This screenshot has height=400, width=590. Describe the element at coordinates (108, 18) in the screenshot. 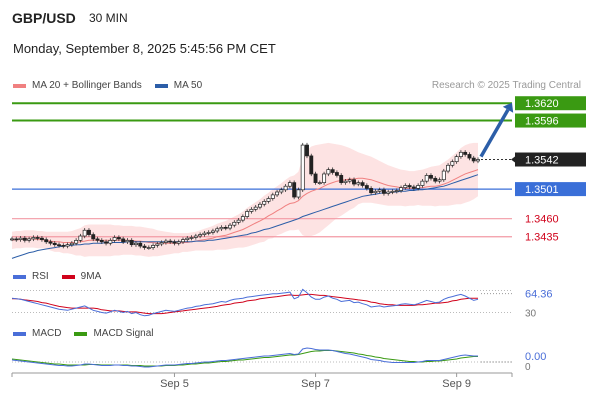

I see `timeframe-label: 30 MIN` at that location.